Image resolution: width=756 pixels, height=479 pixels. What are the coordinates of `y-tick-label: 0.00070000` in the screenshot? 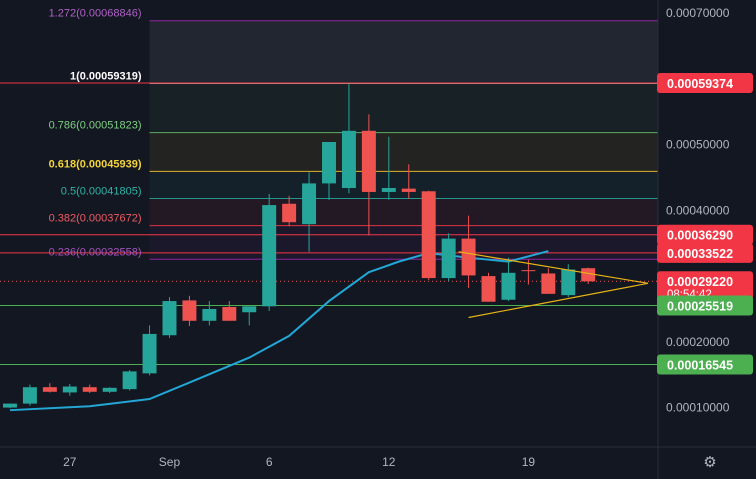 It's located at (698, 13).